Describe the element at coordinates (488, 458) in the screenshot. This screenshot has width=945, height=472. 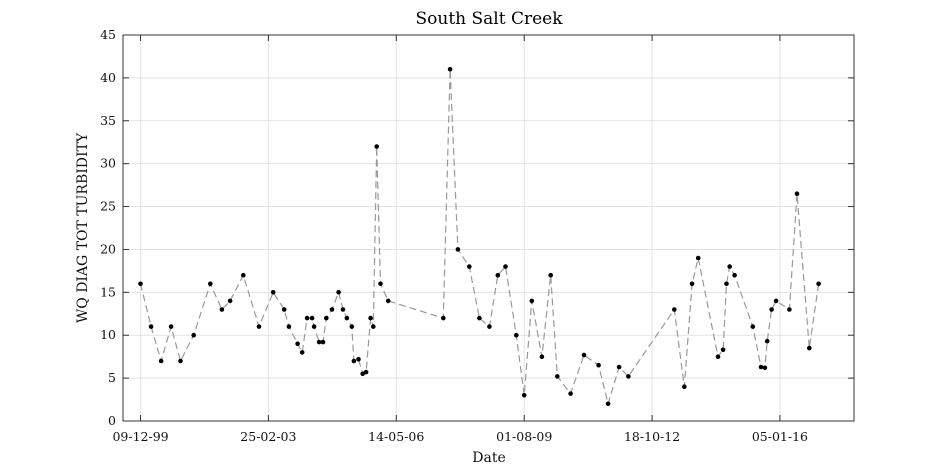
I see `x-axis-label: Date` at that location.